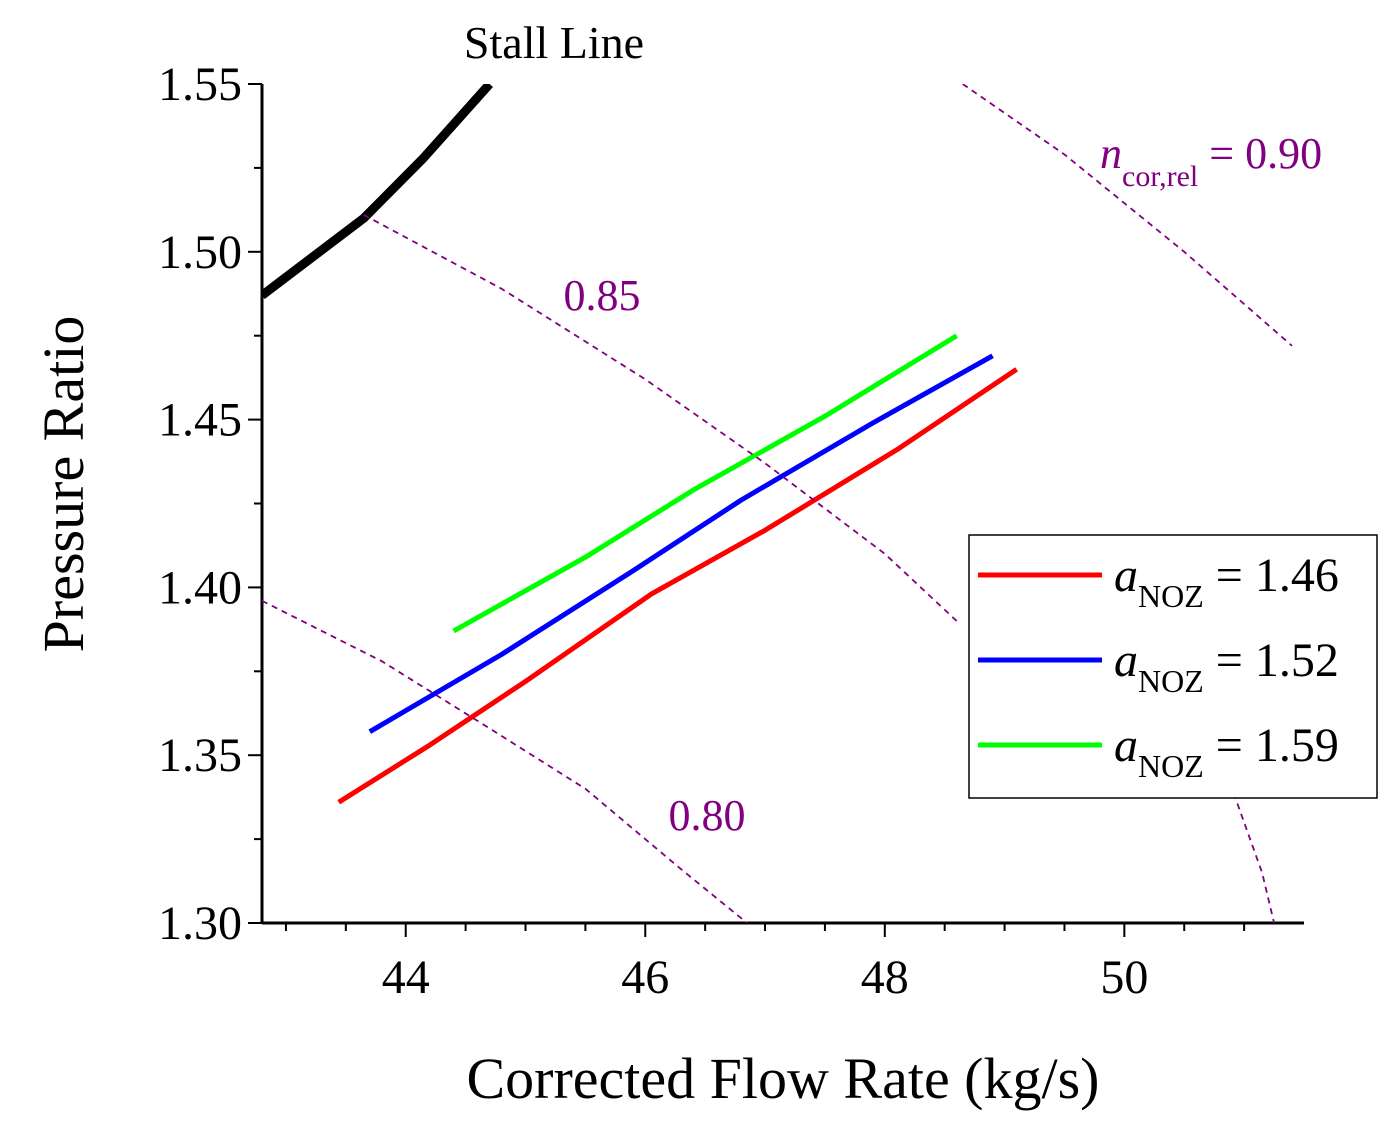  What do you see at coordinates (200, 755) in the screenshot?
I see `y-tick-label: 1.35` at bounding box center [200, 755].